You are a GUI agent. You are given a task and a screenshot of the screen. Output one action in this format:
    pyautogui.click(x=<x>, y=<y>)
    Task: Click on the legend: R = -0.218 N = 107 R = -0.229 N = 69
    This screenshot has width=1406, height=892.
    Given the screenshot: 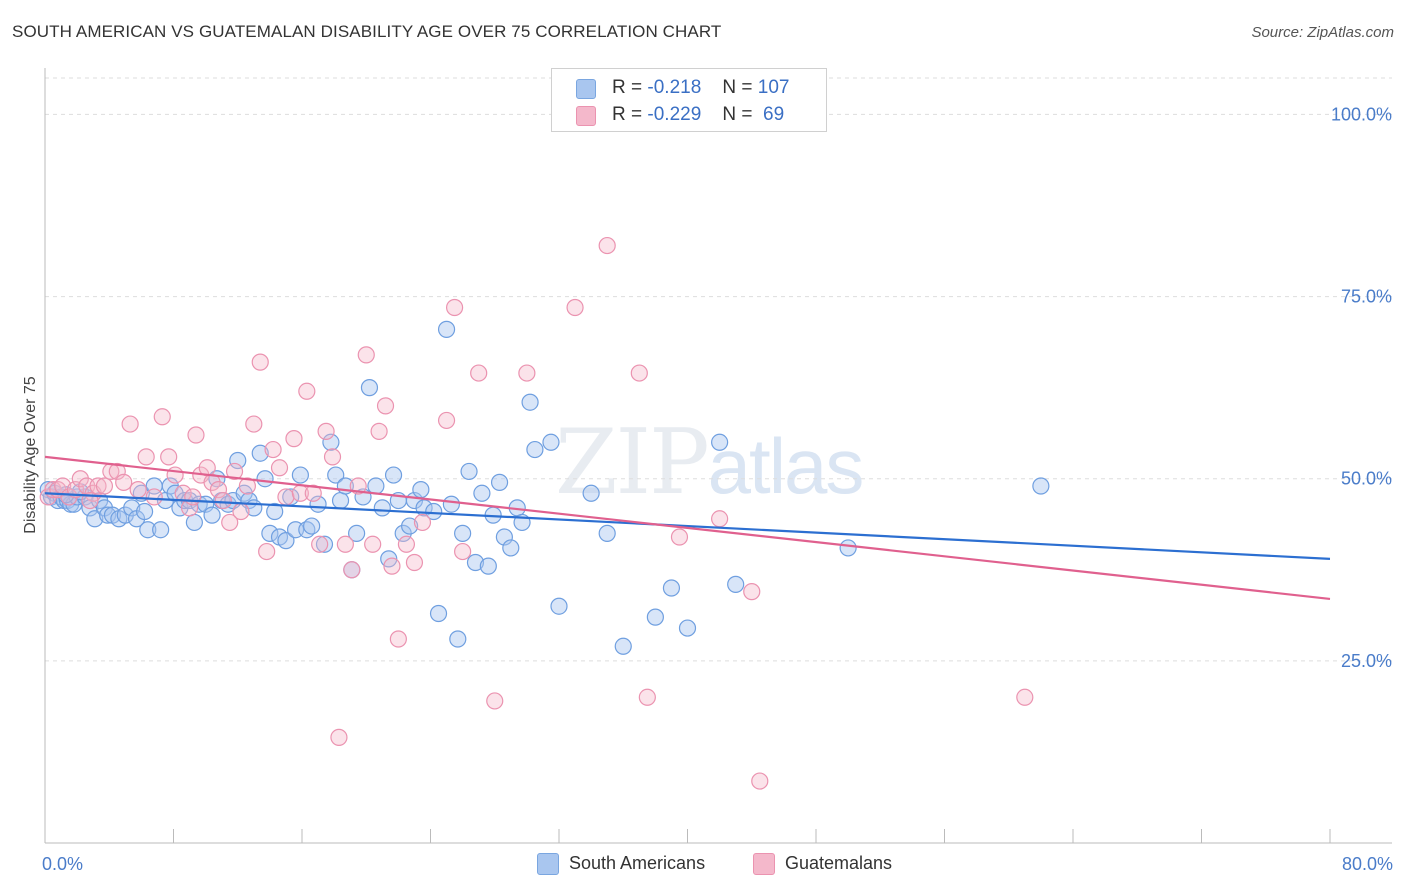 What is the action you would take?
    pyautogui.click(x=689, y=100)
    